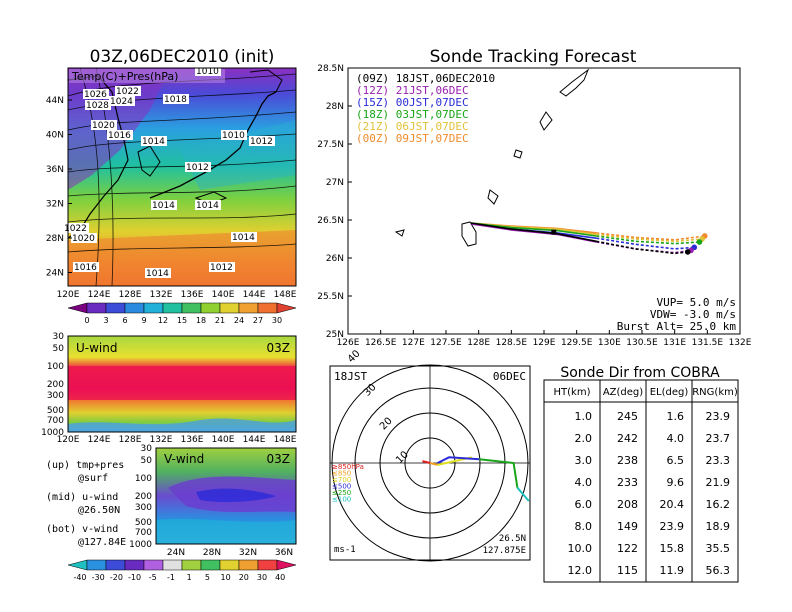 Image resolution: width=792 pixels, height=612 pixels. I want to click on track-legend-entry: (00Z) 09JST,07DEC, so click(412, 138).